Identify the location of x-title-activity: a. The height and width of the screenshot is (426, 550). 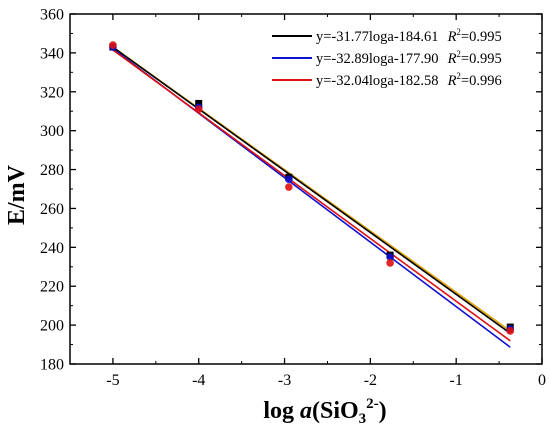
(306, 411).